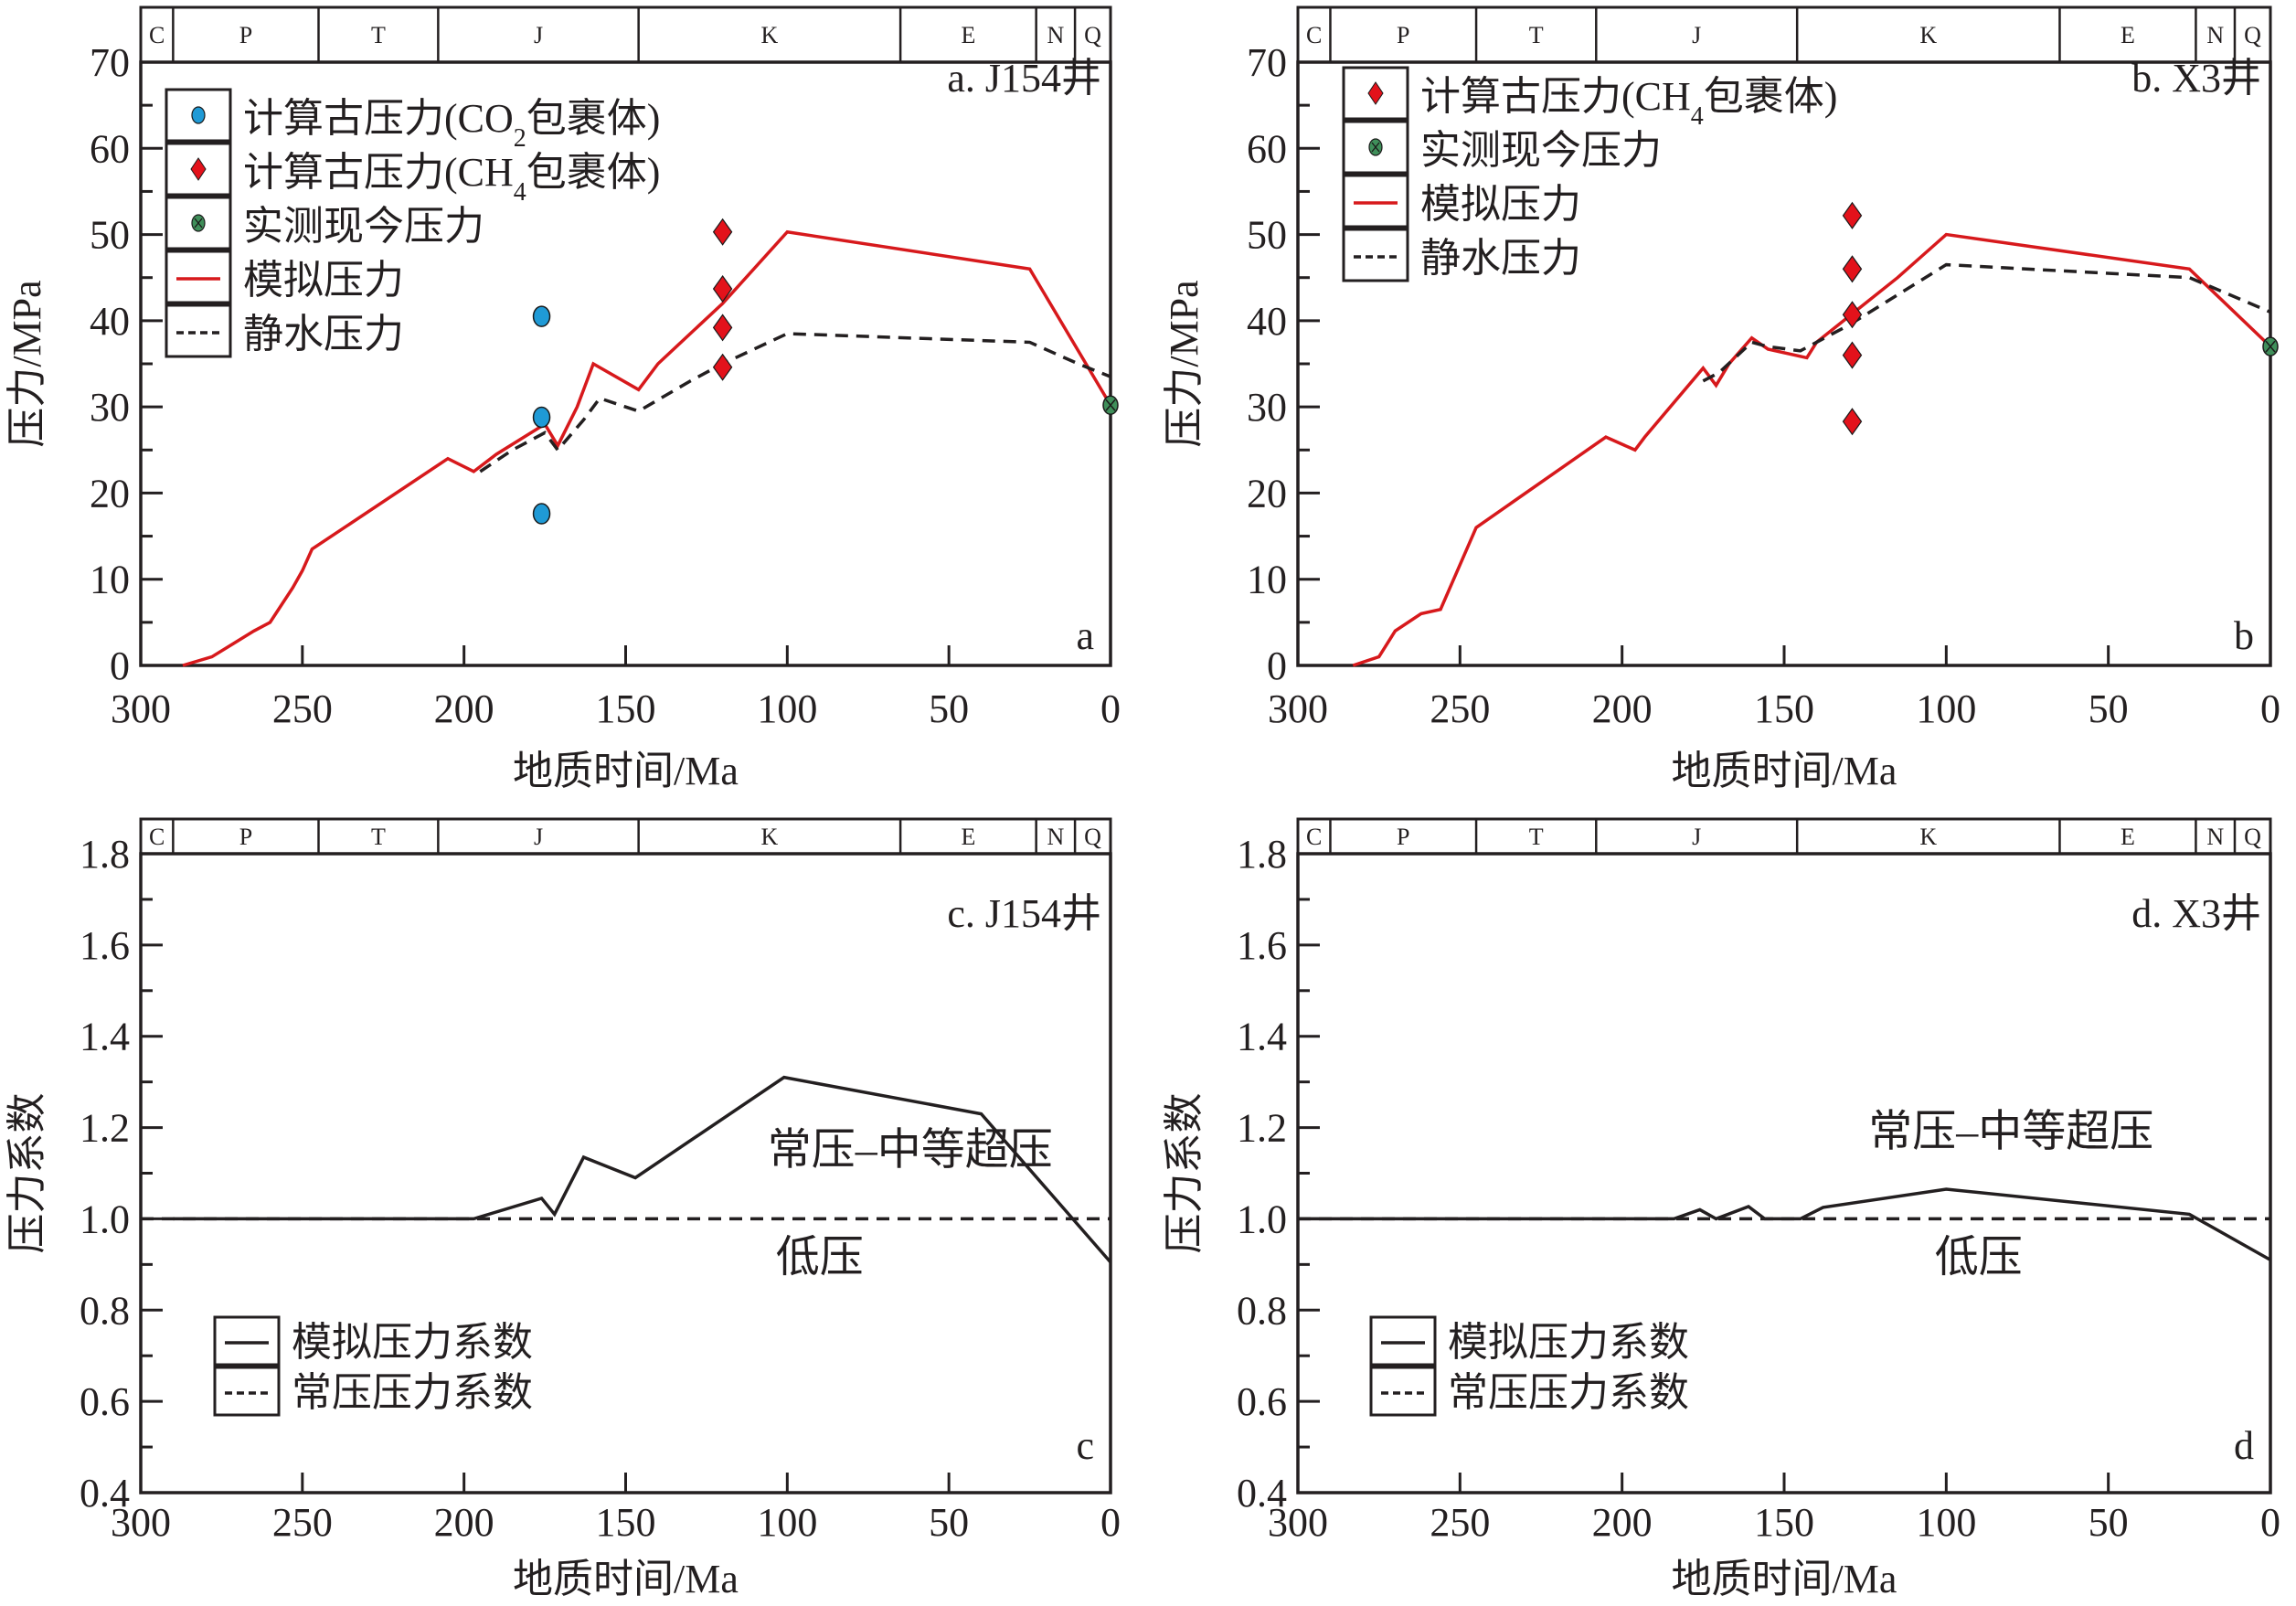 This screenshot has width=2296, height=1606. What do you see at coordinates (820, 1257) in the screenshot?
I see `region-label-lower: 低压` at bounding box center [820, 1257].